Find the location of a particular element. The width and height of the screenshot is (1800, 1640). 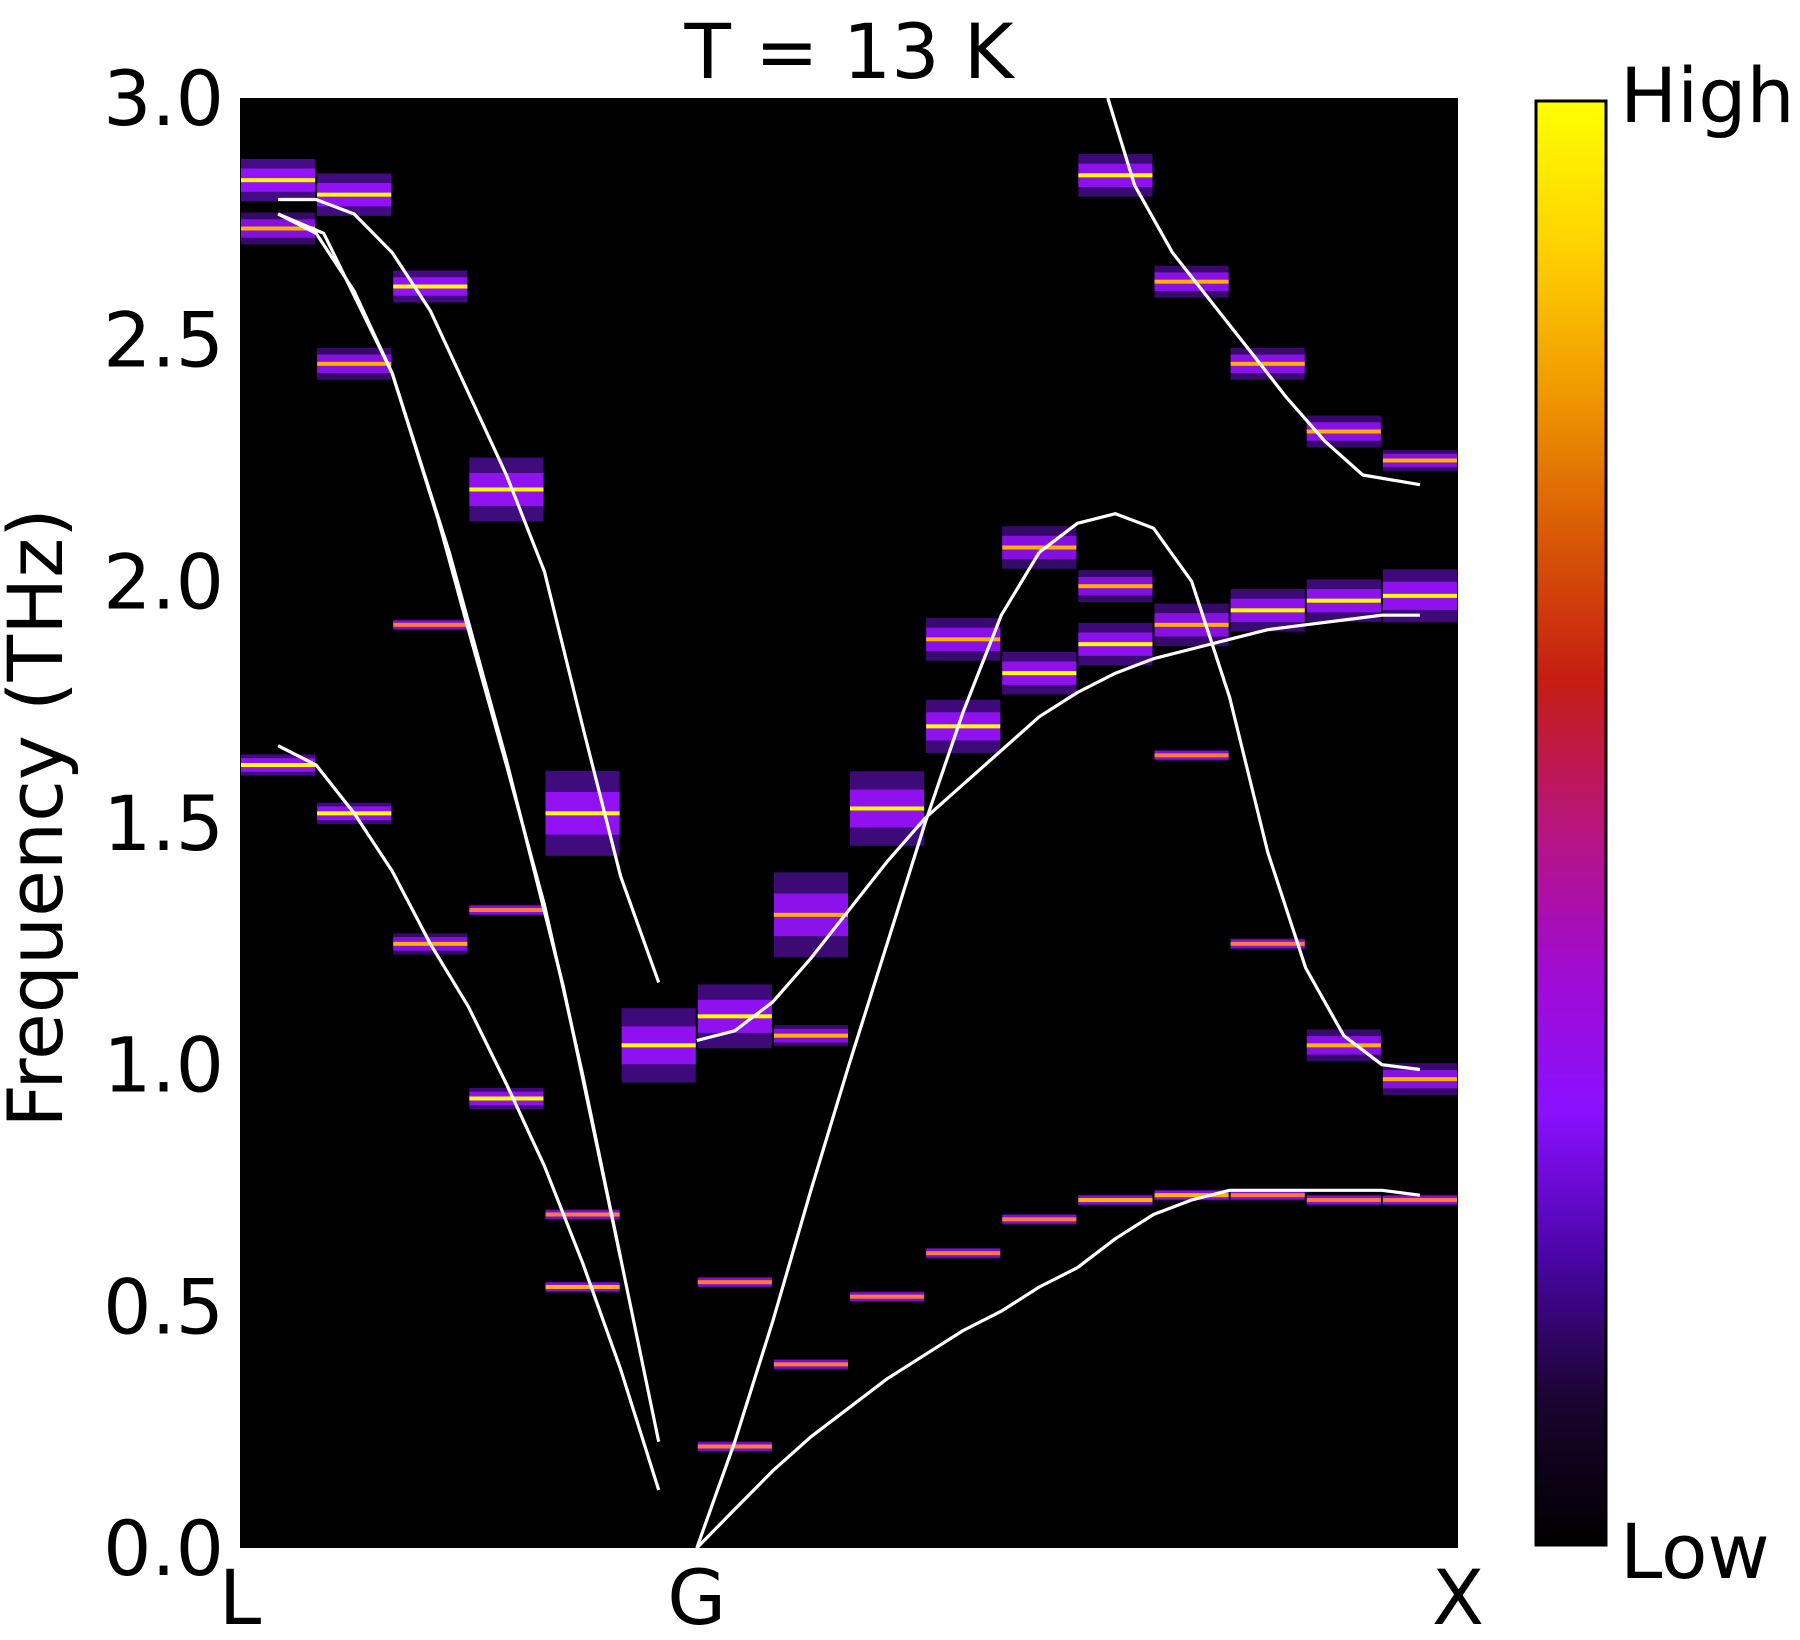

y-tick-label: 0.0 is located at coordinates (163, 1548).